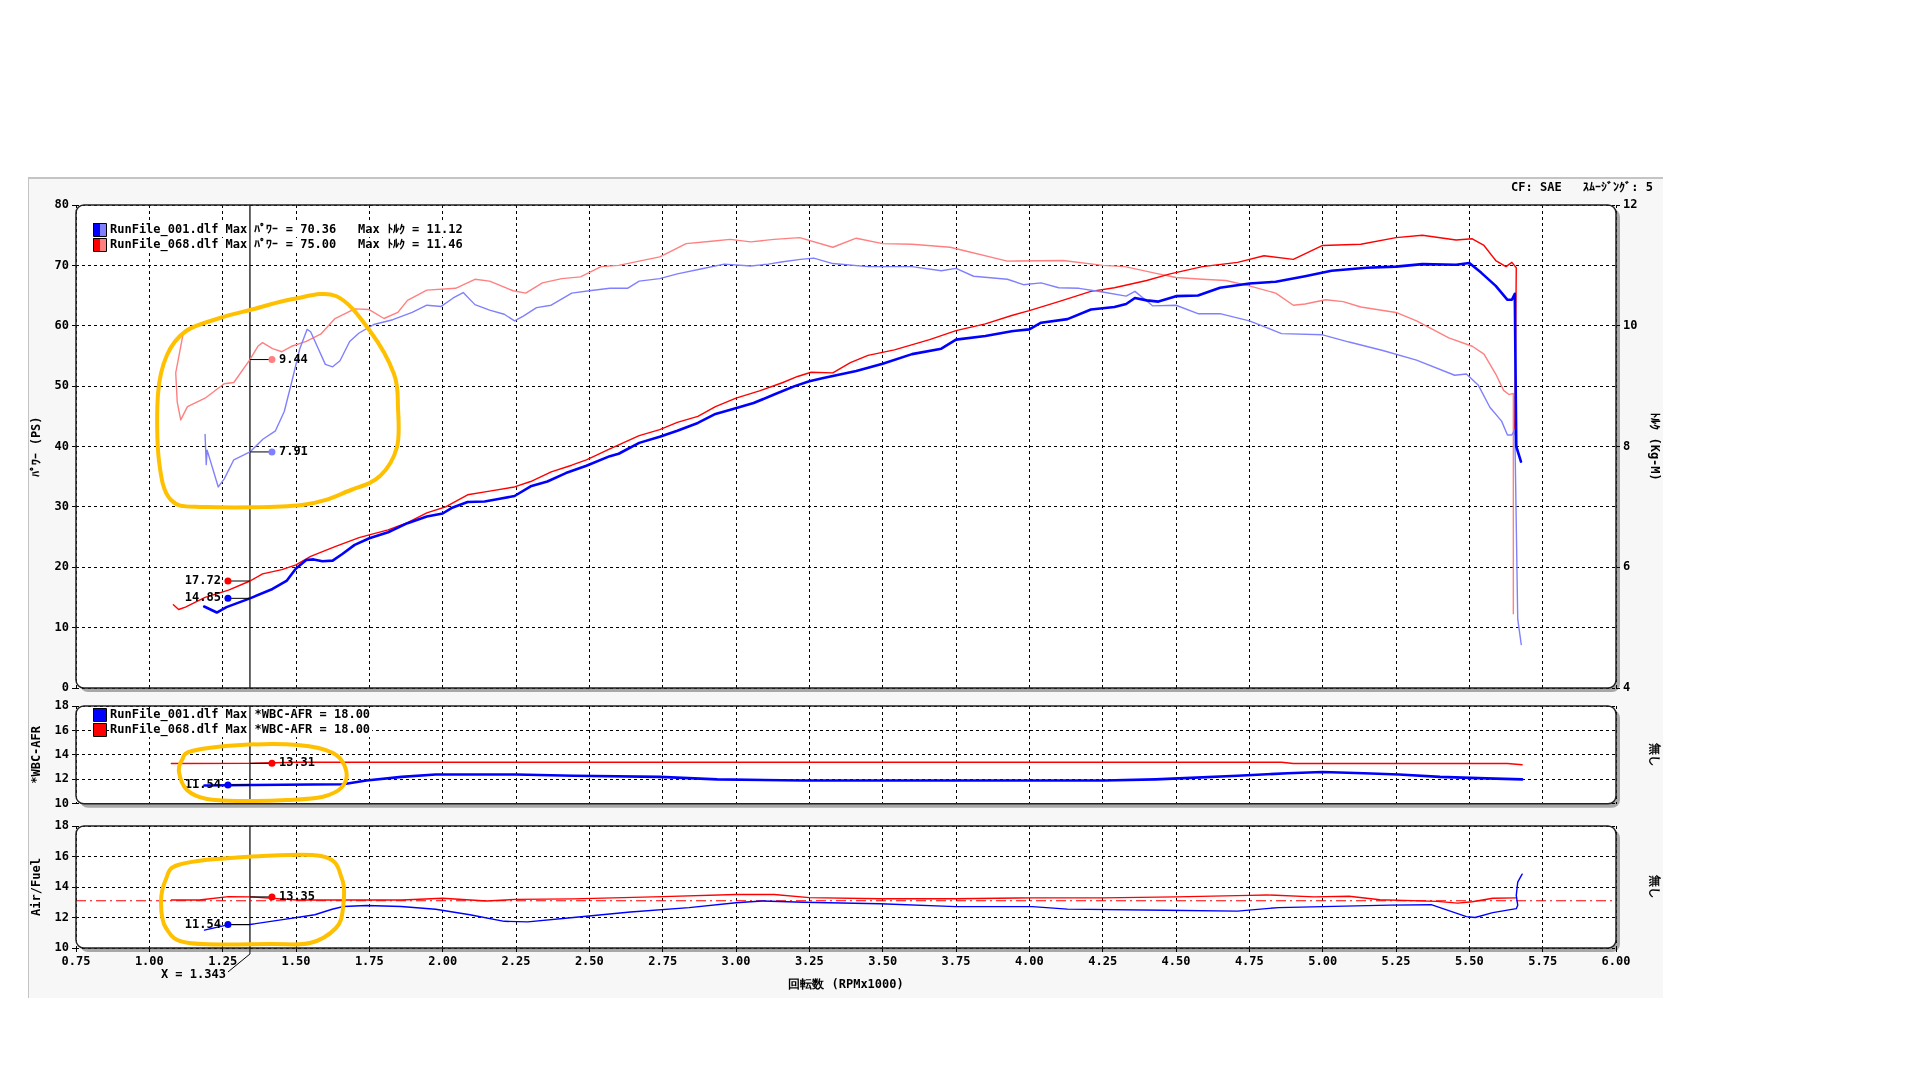 The width and height of the screenshot is (1920, 1080). I want to click on x-tick-label: 3.75, so click(956, 961).